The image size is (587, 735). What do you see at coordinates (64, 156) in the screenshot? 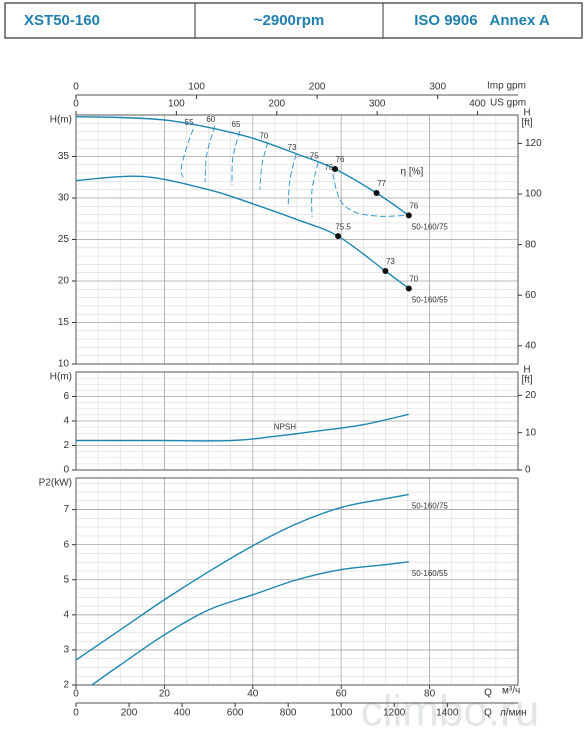
I see `y-tick-label: 35` at bounding box center [64, 156].